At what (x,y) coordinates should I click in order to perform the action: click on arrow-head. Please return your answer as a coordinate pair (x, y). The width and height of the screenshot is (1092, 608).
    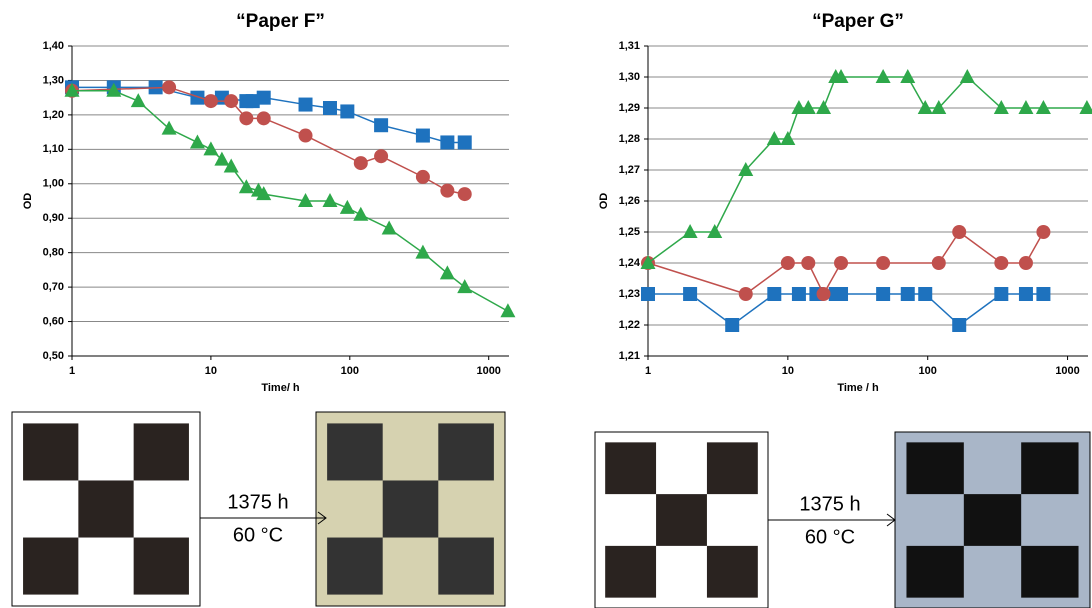
    Looking at the image, I should click on (322, 518).